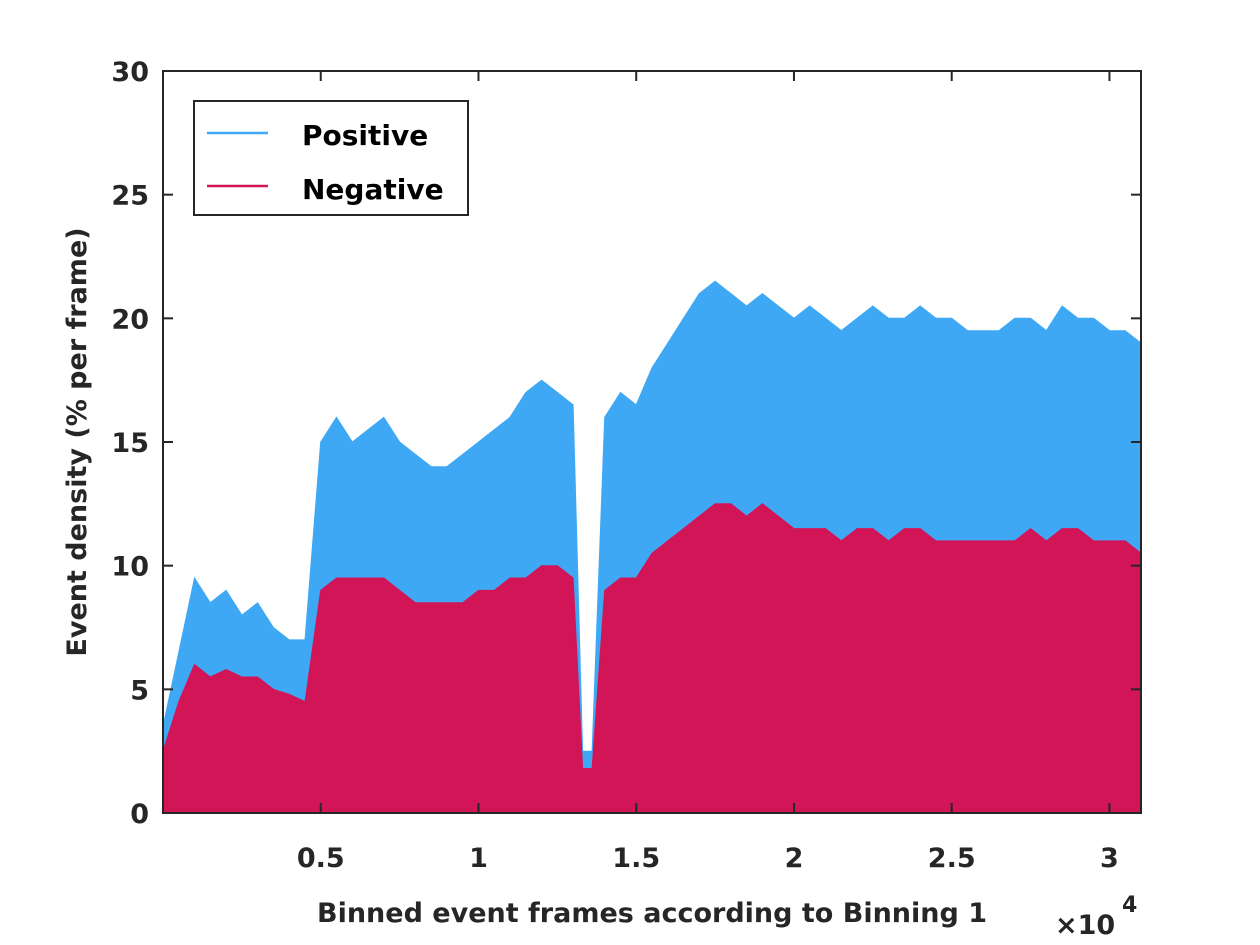  I want to click on x-tick-label: 2, so click(794, 858).